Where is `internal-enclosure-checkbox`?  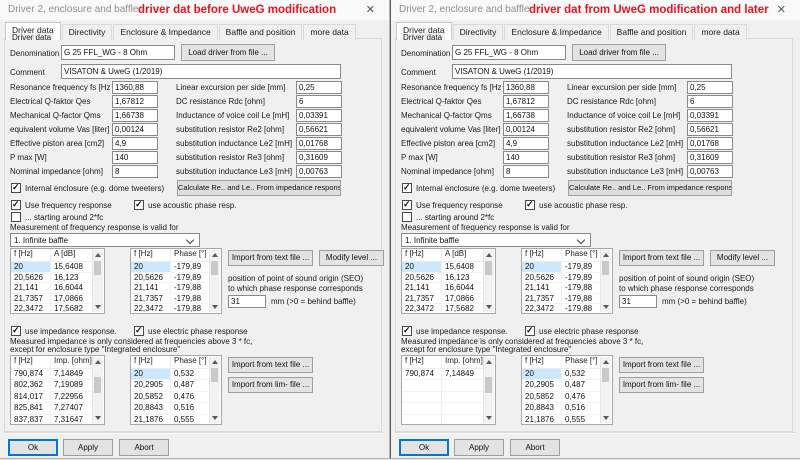
internal-enclosure-checkbox is located at coordinates (407, 187).